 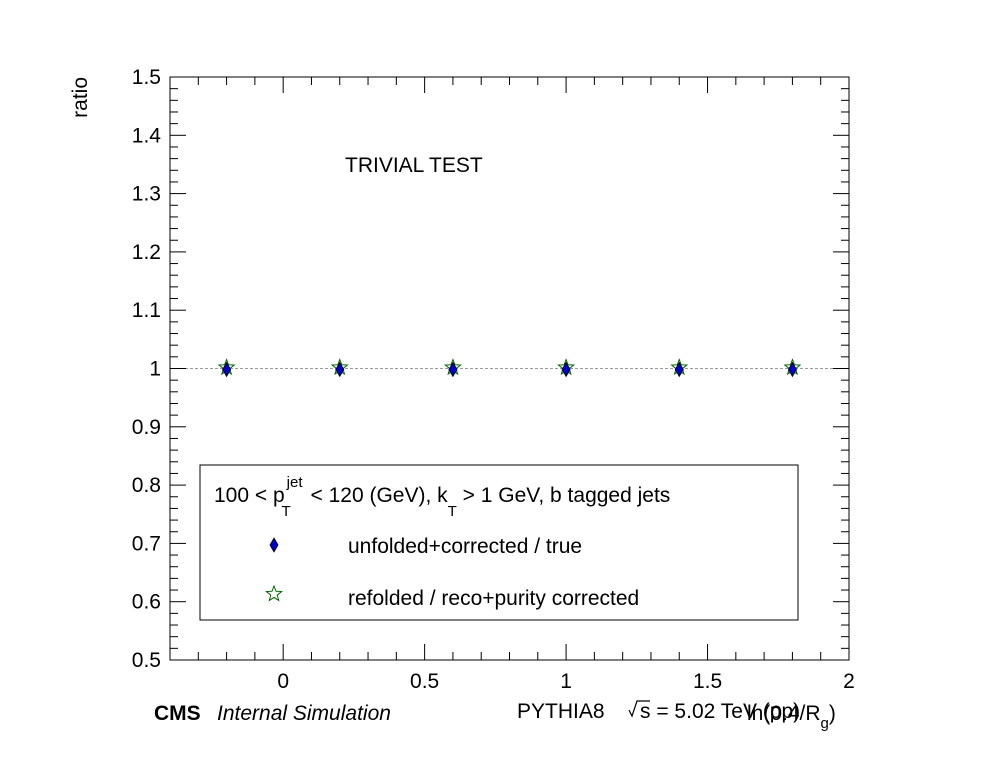 I want to click on x-tick-label: 1, so click(x=566, y=681).